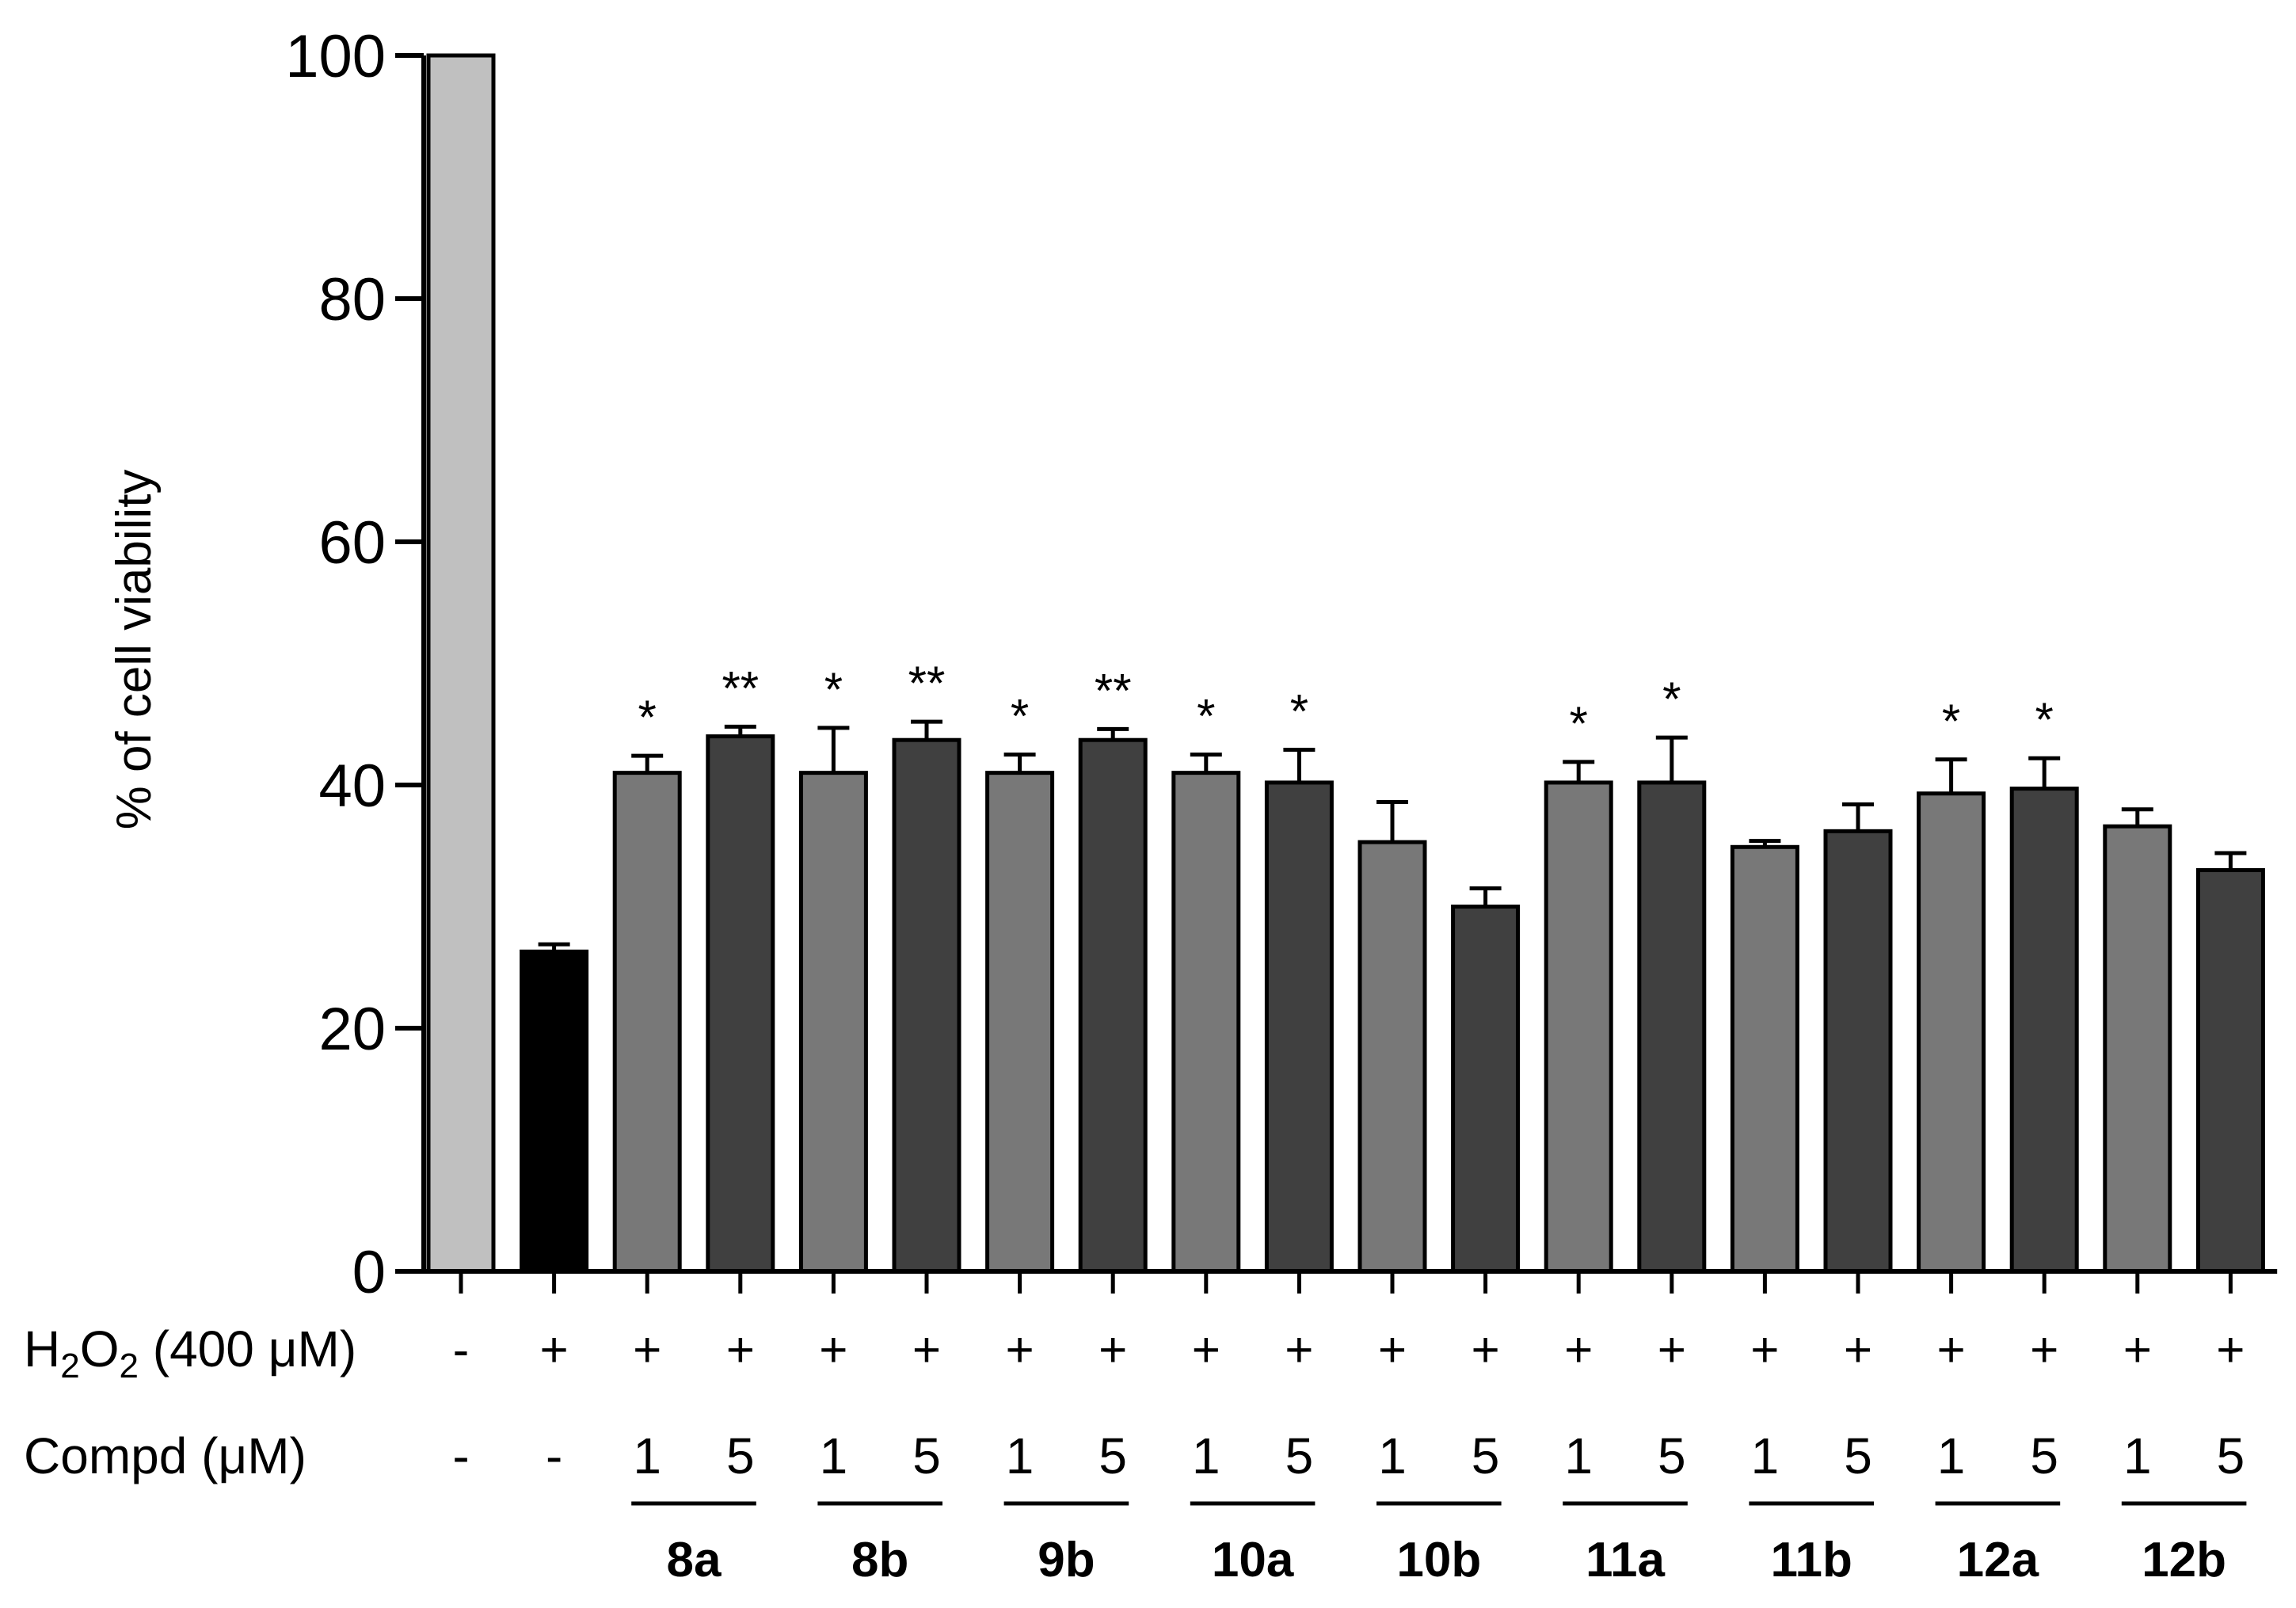 The image size is (2296, 1608). I want to click on h2o2-mark-19: +, so click(2230, 1350).